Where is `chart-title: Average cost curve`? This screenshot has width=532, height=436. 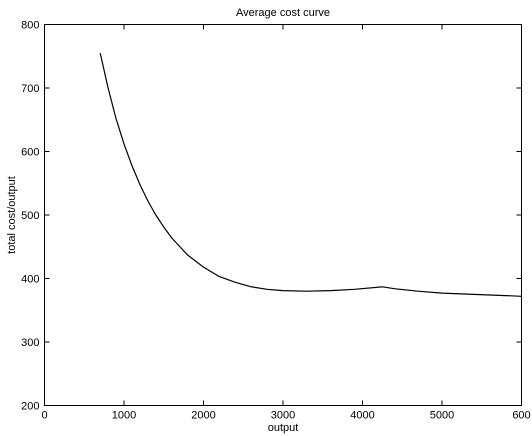
chart-title: Average cost curve is located at coordinates (283, 13).